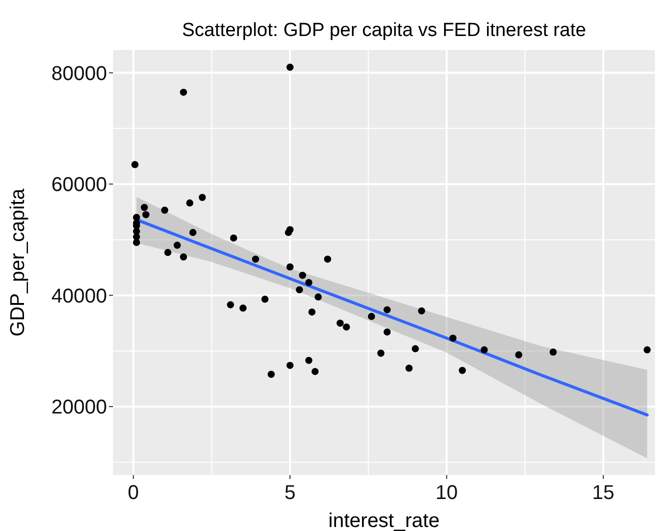 This screenshot has height=531, width=662. What do you see at coordinates (79, 407) in the screenshot?
I see `y-tick-label: 20000` at bounding box center [79, 407].